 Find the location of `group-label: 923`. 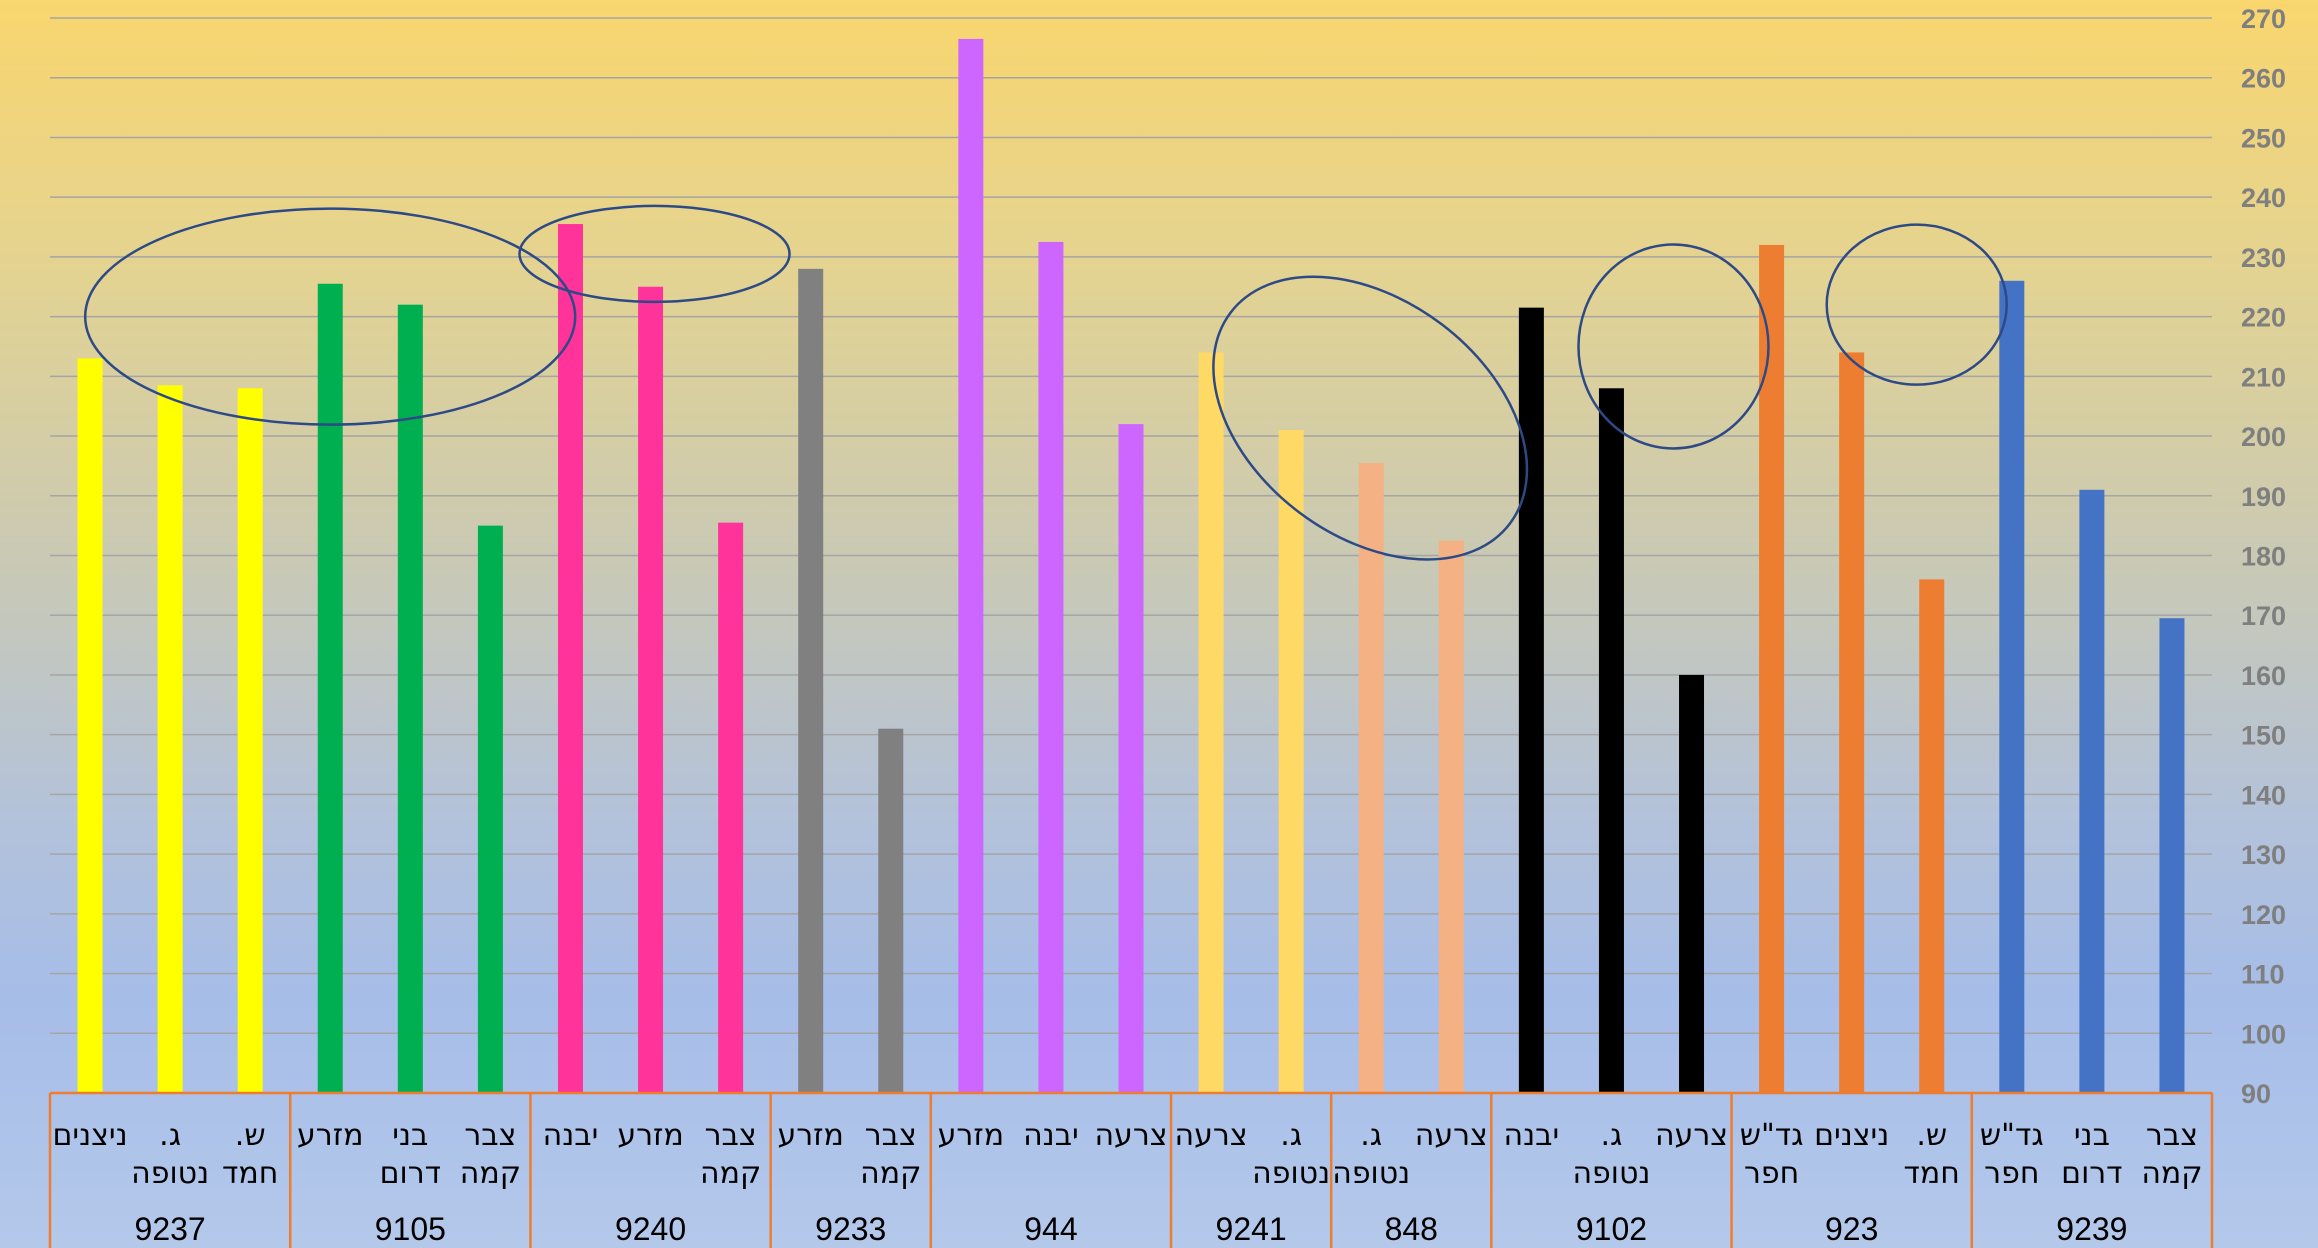

group-label: 923 is located at coordinates (1851, 1229).